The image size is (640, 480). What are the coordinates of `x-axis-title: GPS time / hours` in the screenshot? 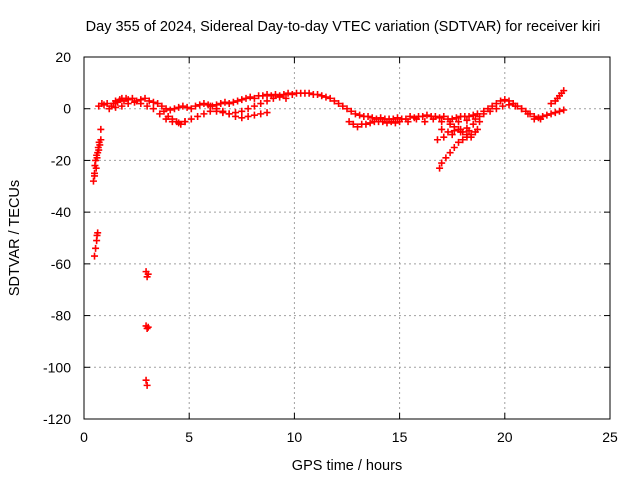 It's located at (347, 466).